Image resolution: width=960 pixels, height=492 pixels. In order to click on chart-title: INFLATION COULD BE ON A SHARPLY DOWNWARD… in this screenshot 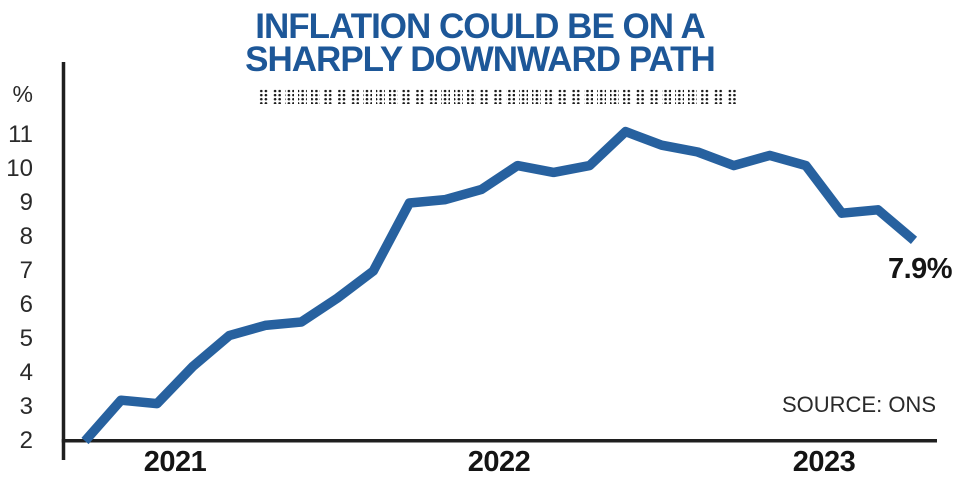, I will do `click(480, 43)`.